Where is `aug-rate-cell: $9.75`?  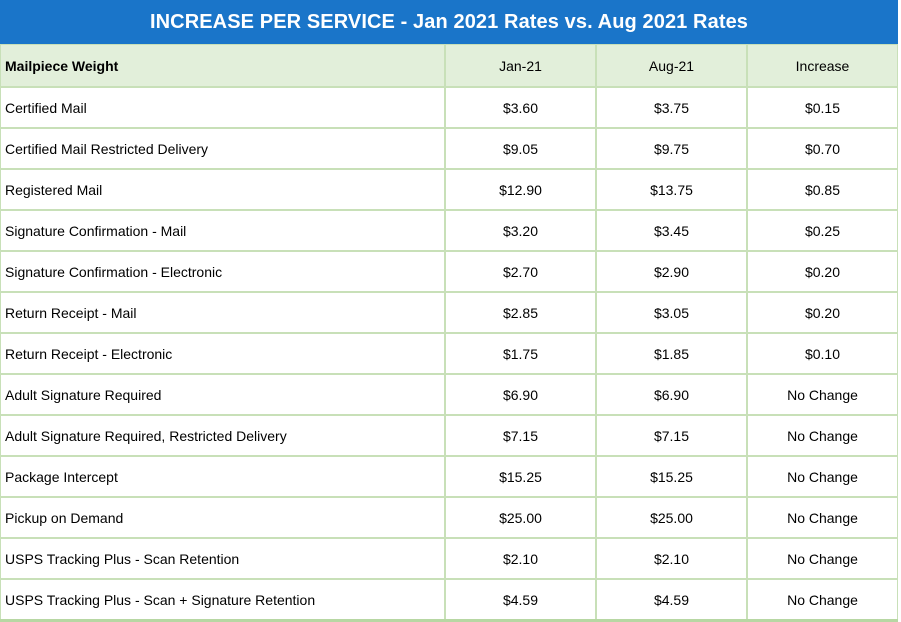
aug-rate-cell: $9.75 is located at coordinates (671, 148).